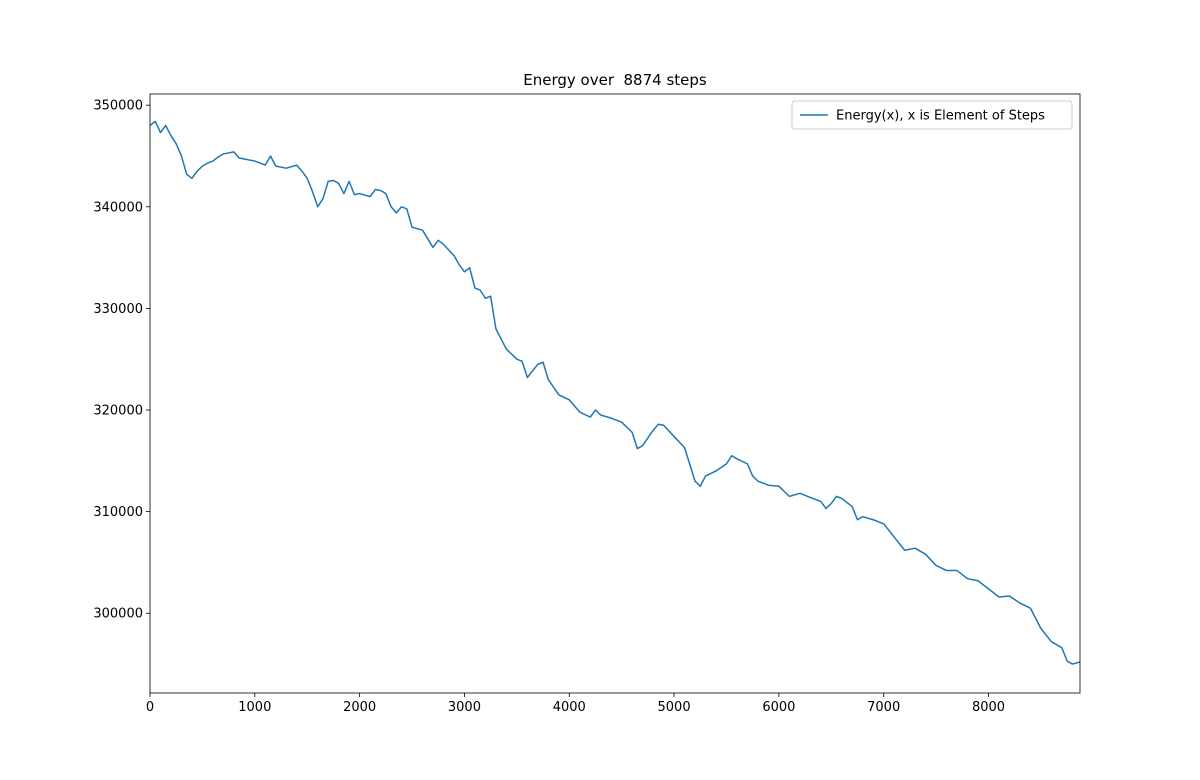 The height and width of the screenshot is (780, 1200). Describe the element at coordinates (150, 707) in the screenshot. I see `x-tick-label: 0` at that location.